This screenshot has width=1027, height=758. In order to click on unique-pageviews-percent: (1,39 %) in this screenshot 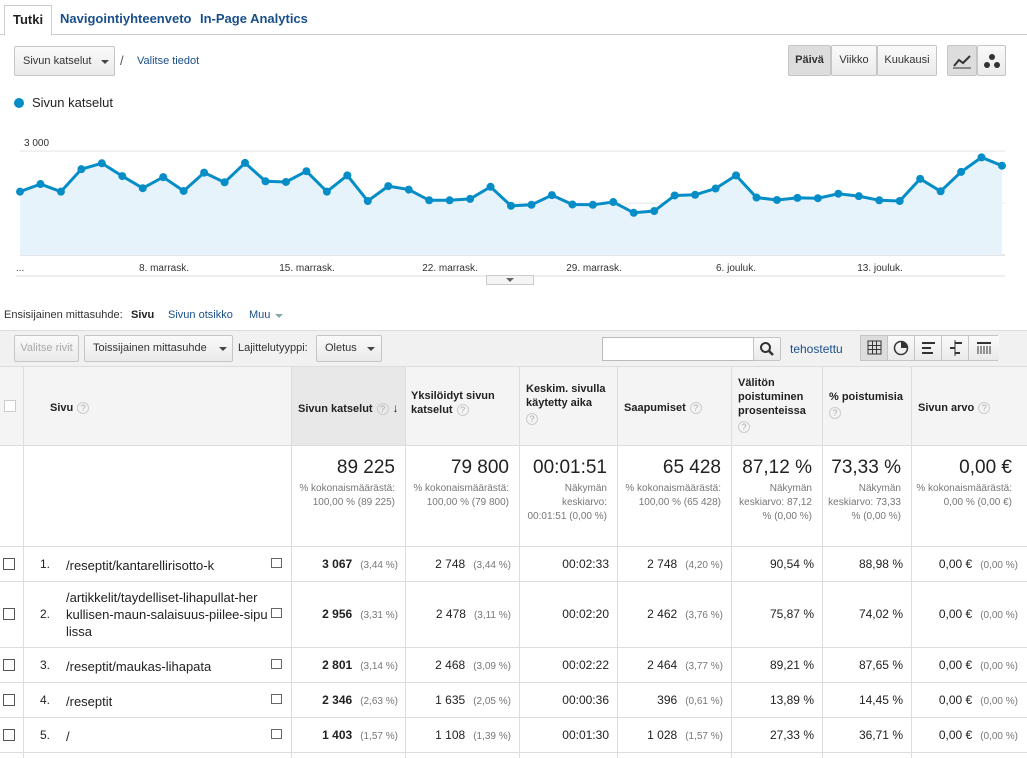, I will do `click(492, 736)`.